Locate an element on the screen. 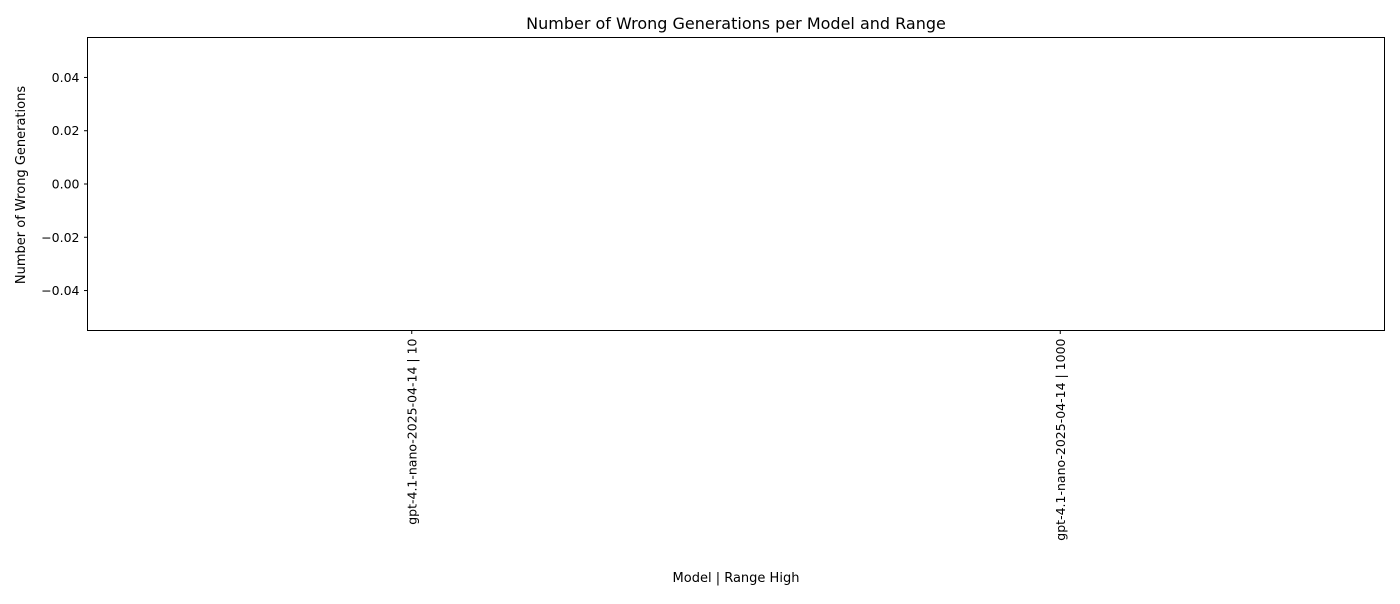  y-tick-label: −0.02 is located at coordinates (60, 237).